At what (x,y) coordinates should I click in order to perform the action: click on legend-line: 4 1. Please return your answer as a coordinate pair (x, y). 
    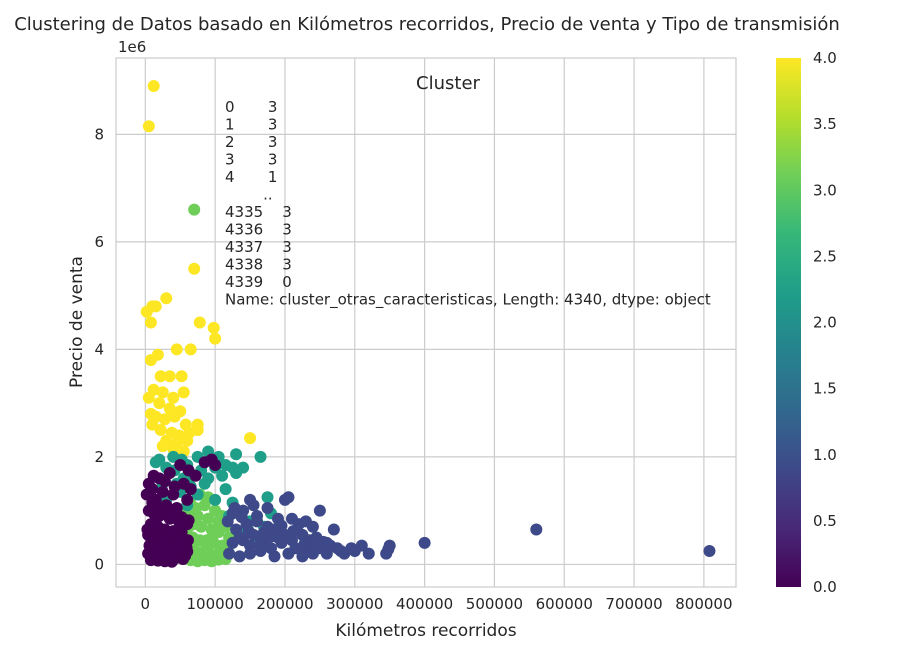
    Looking at the image, I should click on (251, 177).